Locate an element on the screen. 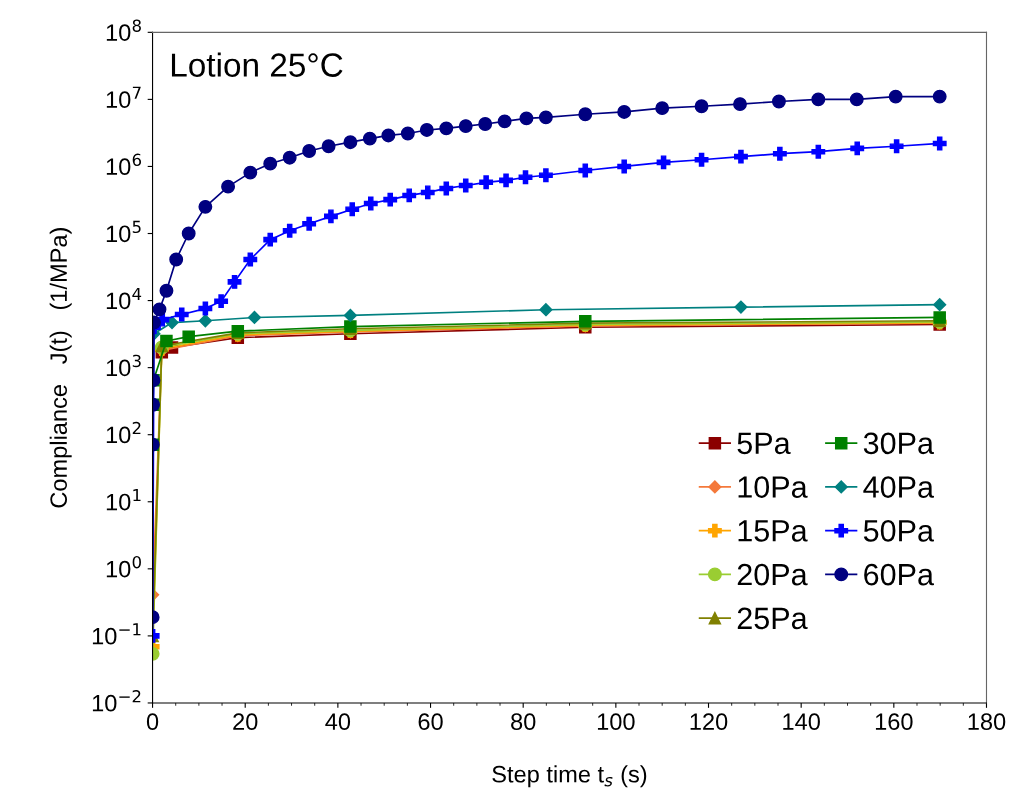 The height and width of the screenshot is (808, 1017). legend-label: 25Pa is located at coordinates (772, 618).